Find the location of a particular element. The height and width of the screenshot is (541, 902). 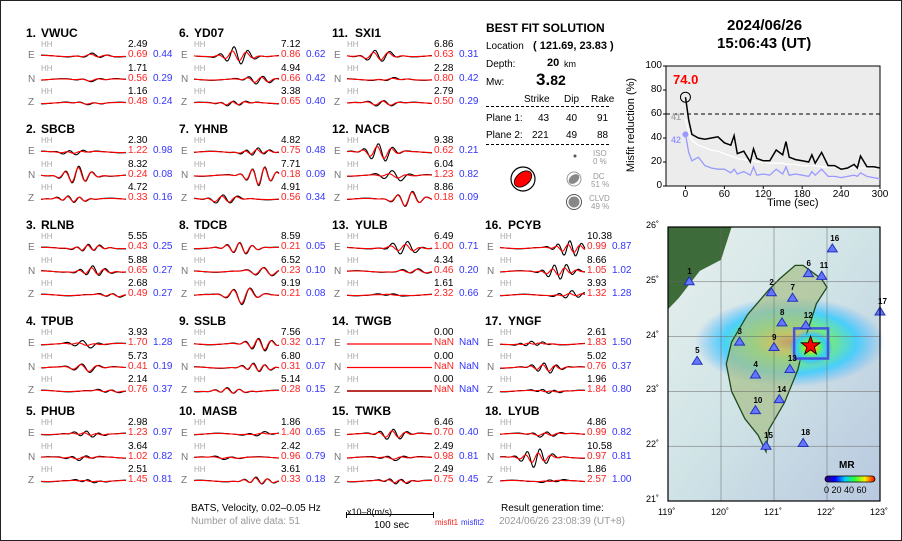

amplitude-value: 2.30 is located at coordinates (138, 140).